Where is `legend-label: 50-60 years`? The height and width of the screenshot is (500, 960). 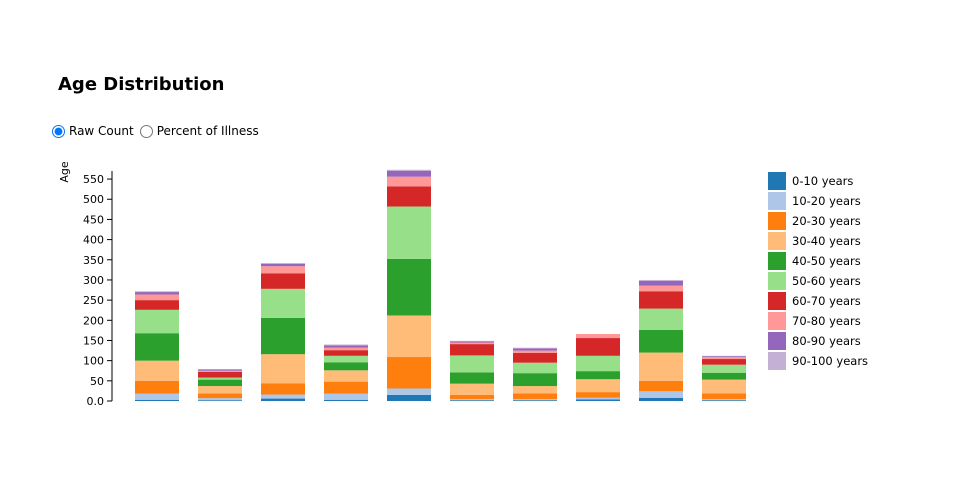 legend-label: 50-60 years is located at coordinates (826, 281).